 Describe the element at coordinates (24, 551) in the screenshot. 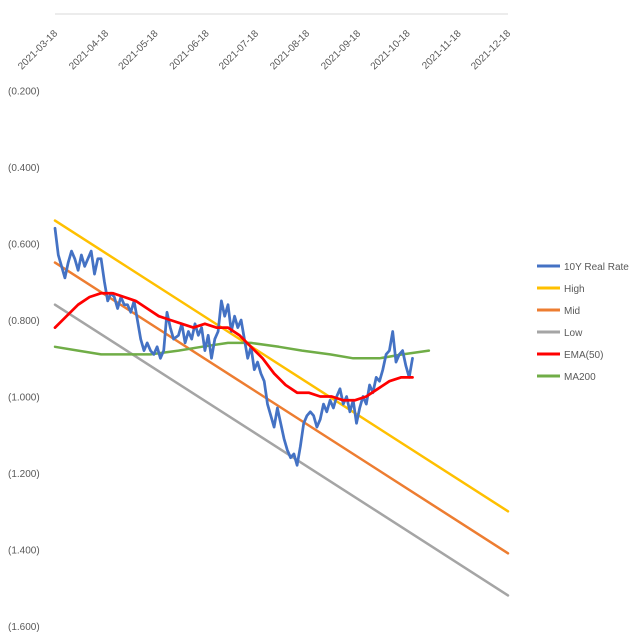

I see `y-tick-label: (1.400)` at that location.